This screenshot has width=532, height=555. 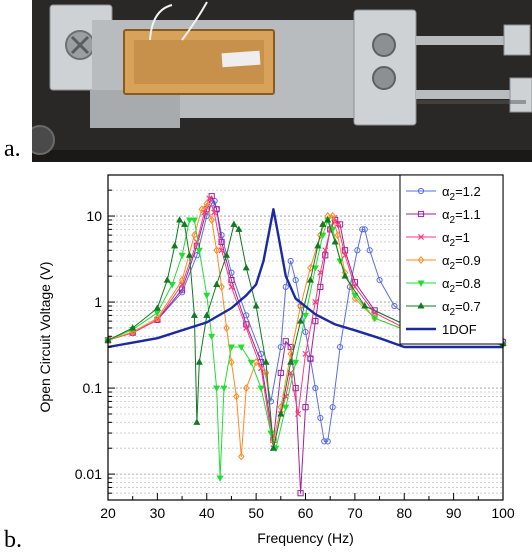 What do you see at coordinates (520, 95) in the screenshot?
I see `tip-mass-lower` at bounding box center [520, 95].